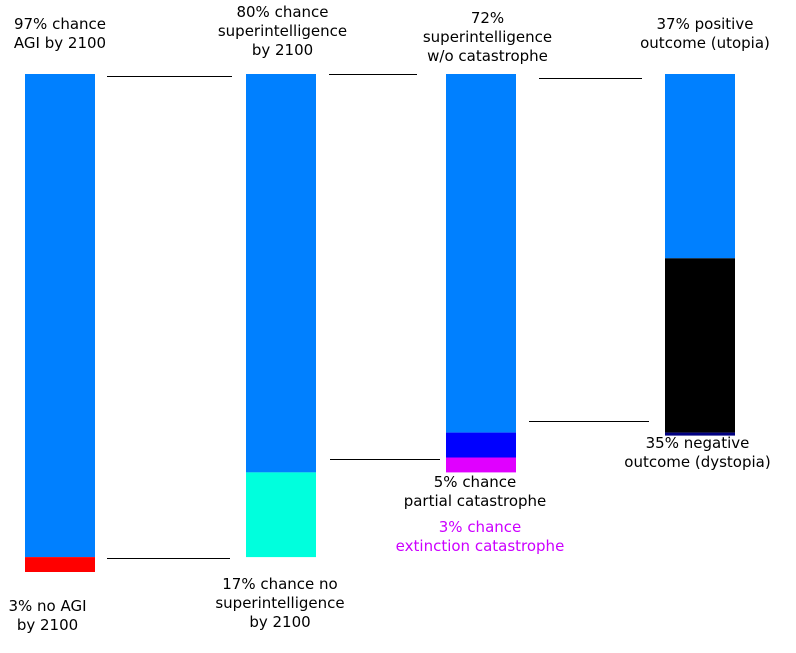 Image resolution: width=796 pixels, height=653 pixels. What do you see at coordinates (47, 615) in the screenshot?
I see `label-agi-no: 3% no AGI by 2100` at bounding box center [47, 615].